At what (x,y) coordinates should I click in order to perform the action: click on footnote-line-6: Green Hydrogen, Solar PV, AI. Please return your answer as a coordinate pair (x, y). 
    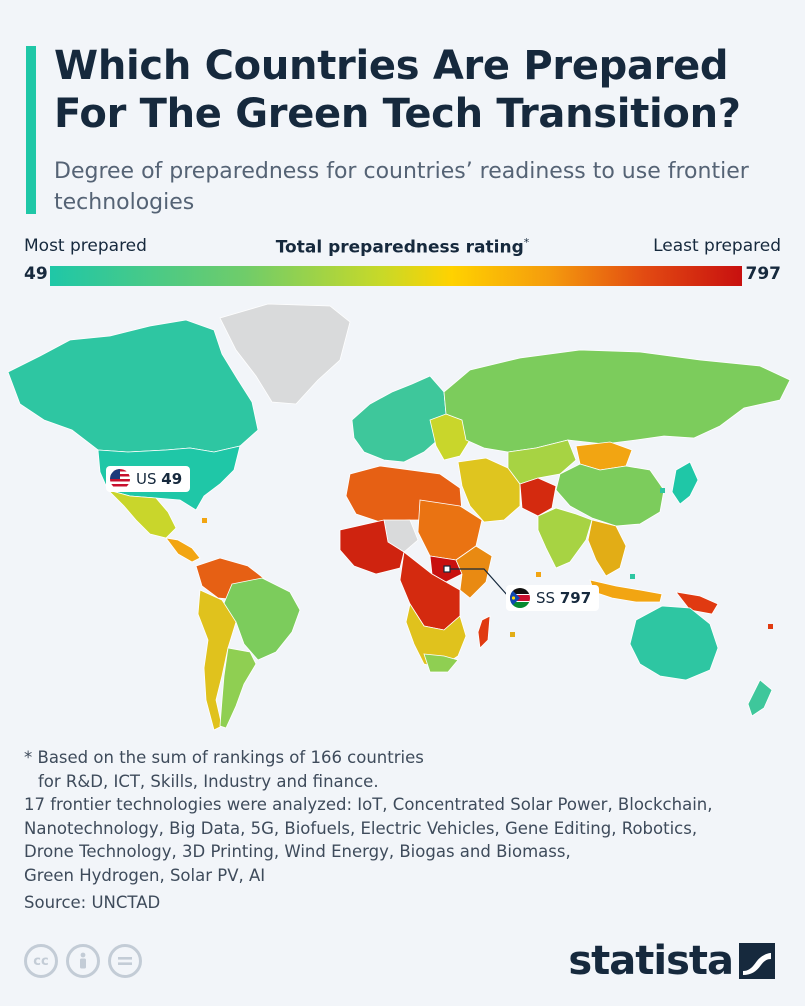
    Looking at the image, I should click on (145, 875).